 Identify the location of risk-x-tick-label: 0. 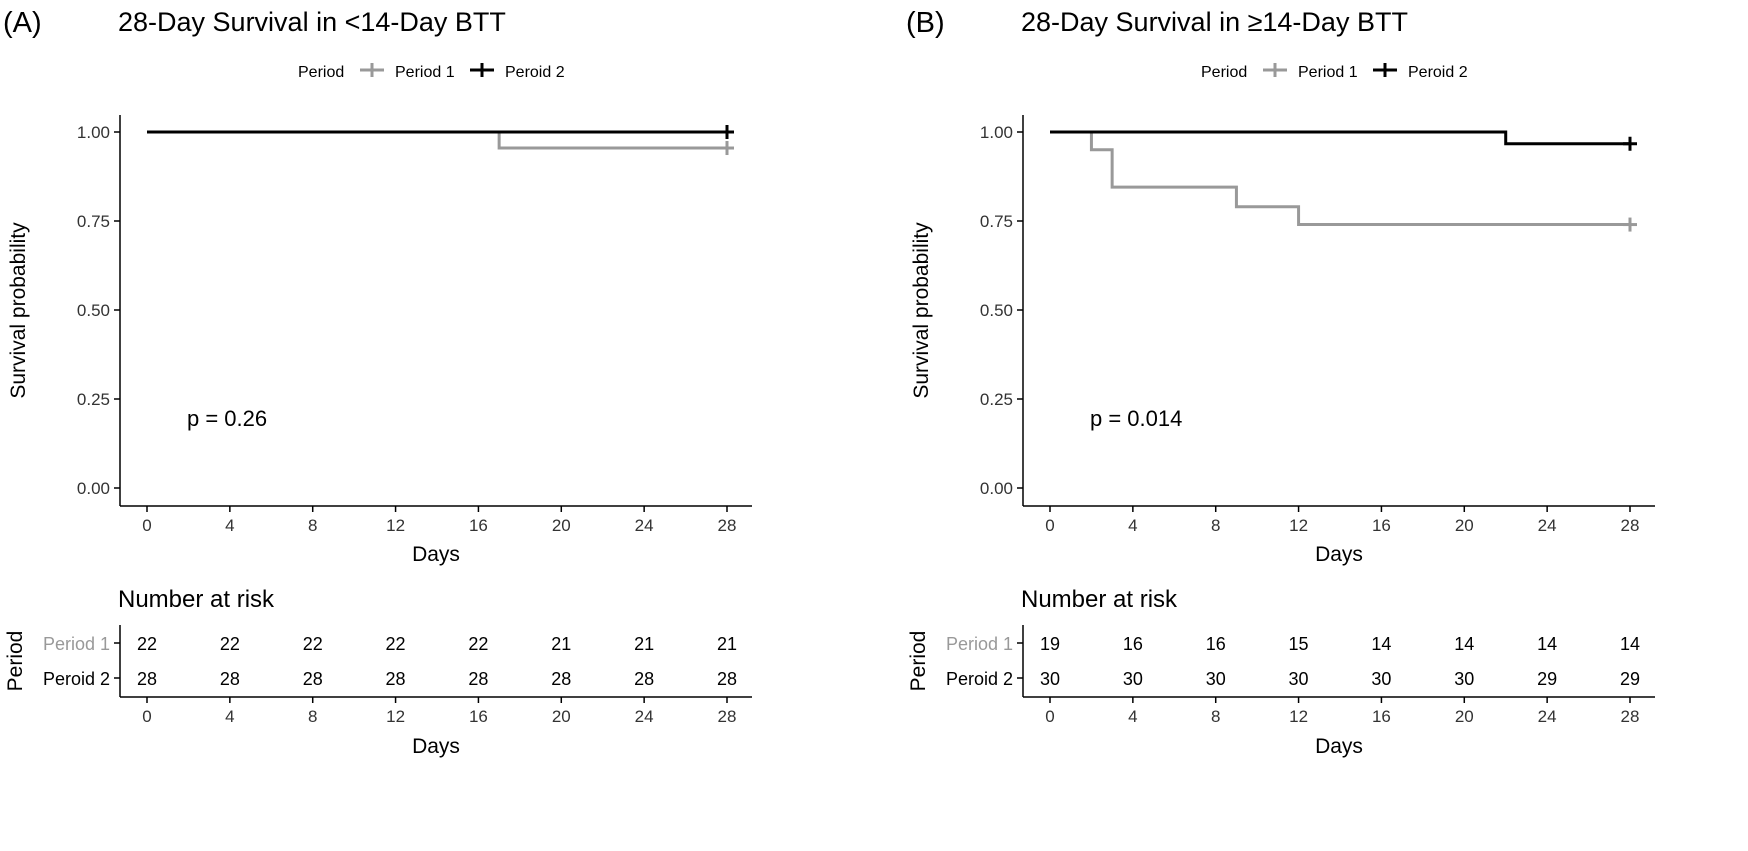
(1049, 716).